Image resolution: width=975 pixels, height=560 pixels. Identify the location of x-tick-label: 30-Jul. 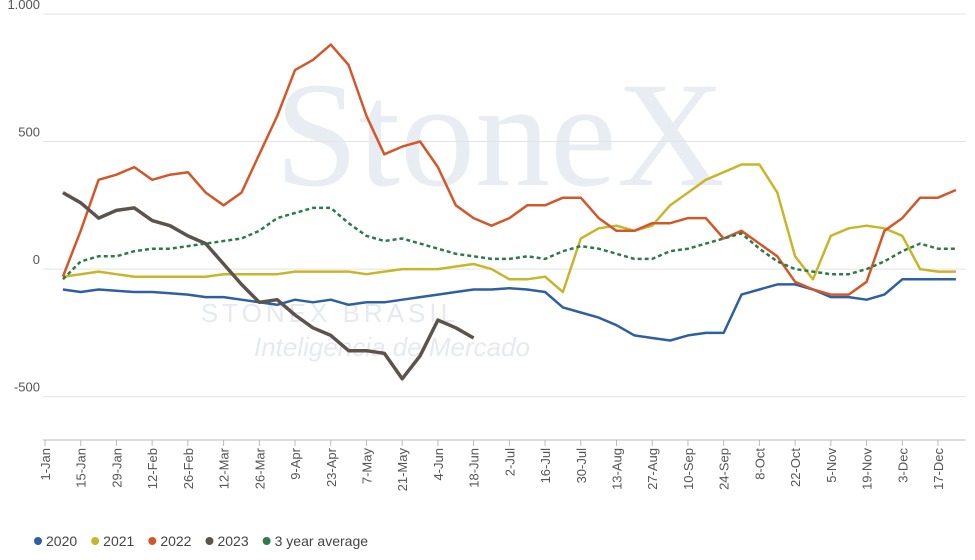
(581, 466).